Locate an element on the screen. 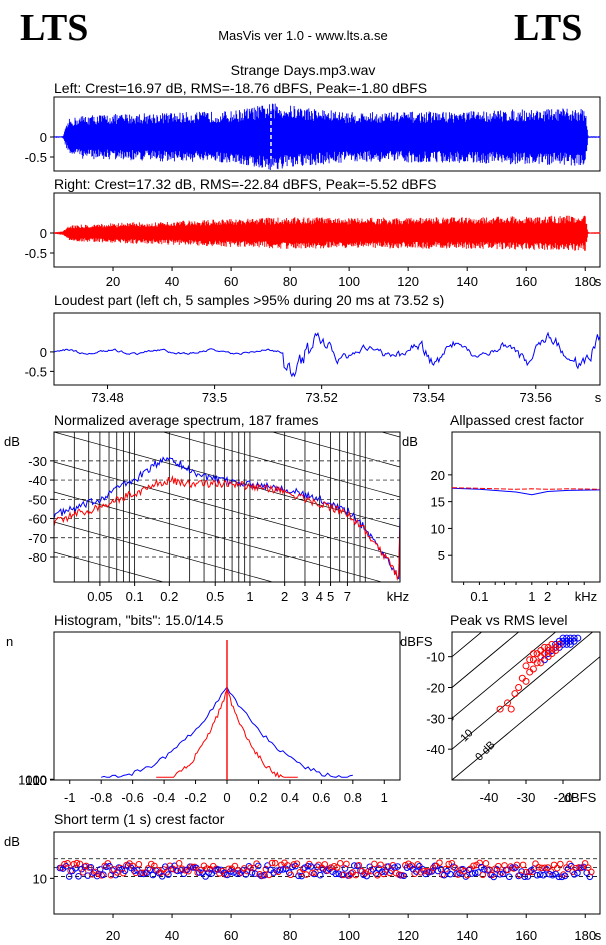 This screenshot has width=606, height=945. spectrum-xtick-label: 5 is located at coordinates (330, 596).